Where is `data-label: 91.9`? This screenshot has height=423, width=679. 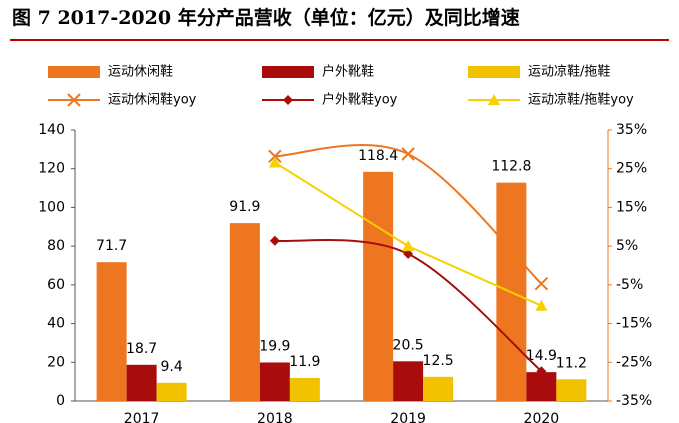 data-label: 91.9 is located at coordinates (244, 207).